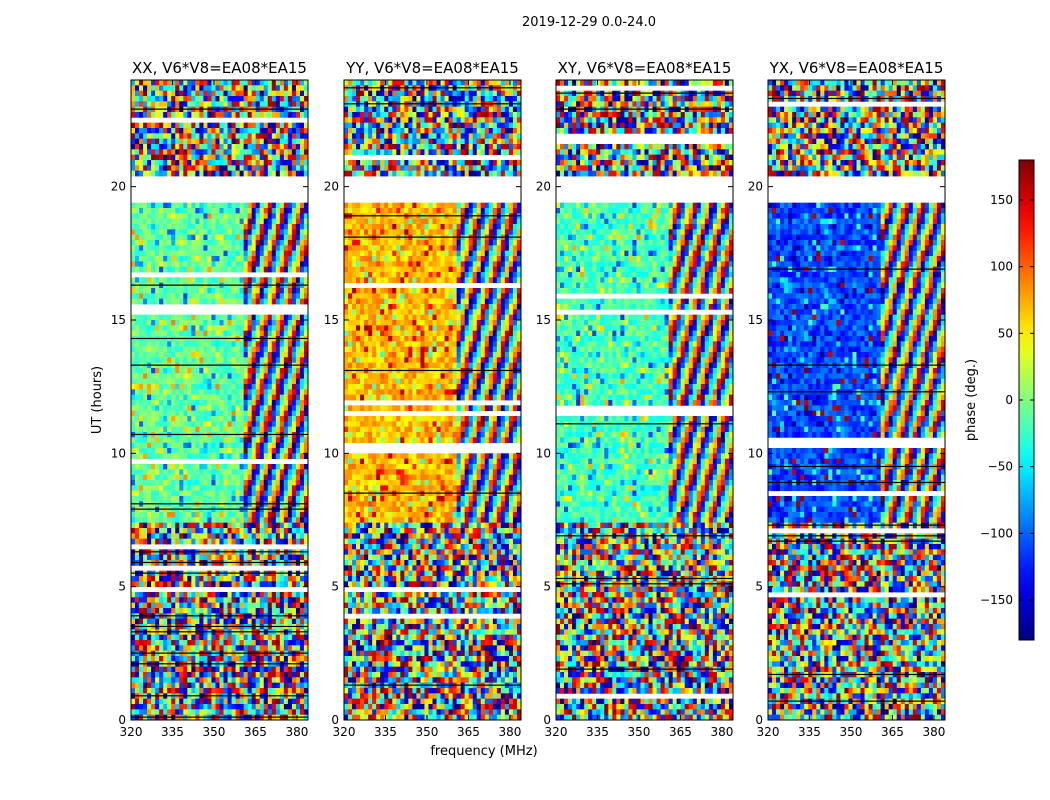 The width and height of the screenshot is (1050, 800). Describe the element at coordinates (996, 600) in the screenshot. I see `colorbar-tick-label: −150` at that location.